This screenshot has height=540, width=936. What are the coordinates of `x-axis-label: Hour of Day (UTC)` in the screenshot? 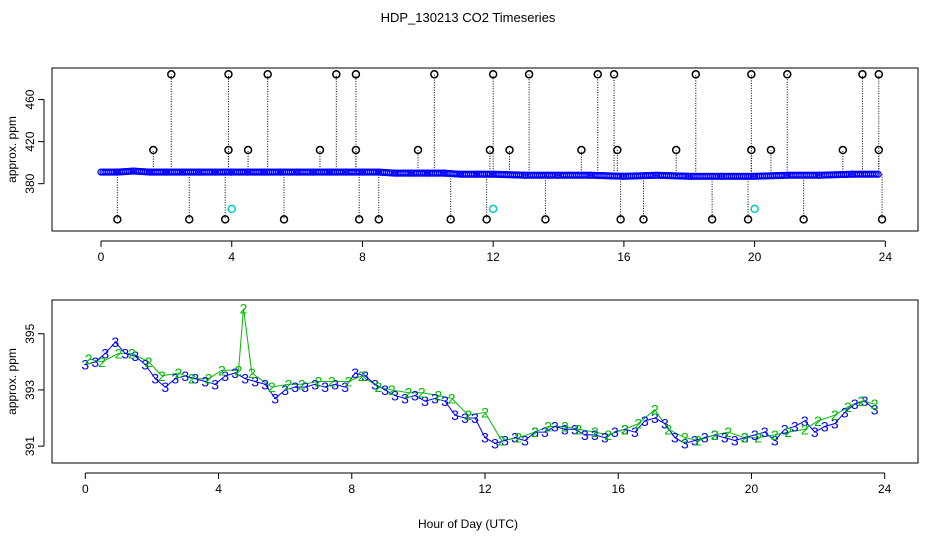 It's located at (468, 524).